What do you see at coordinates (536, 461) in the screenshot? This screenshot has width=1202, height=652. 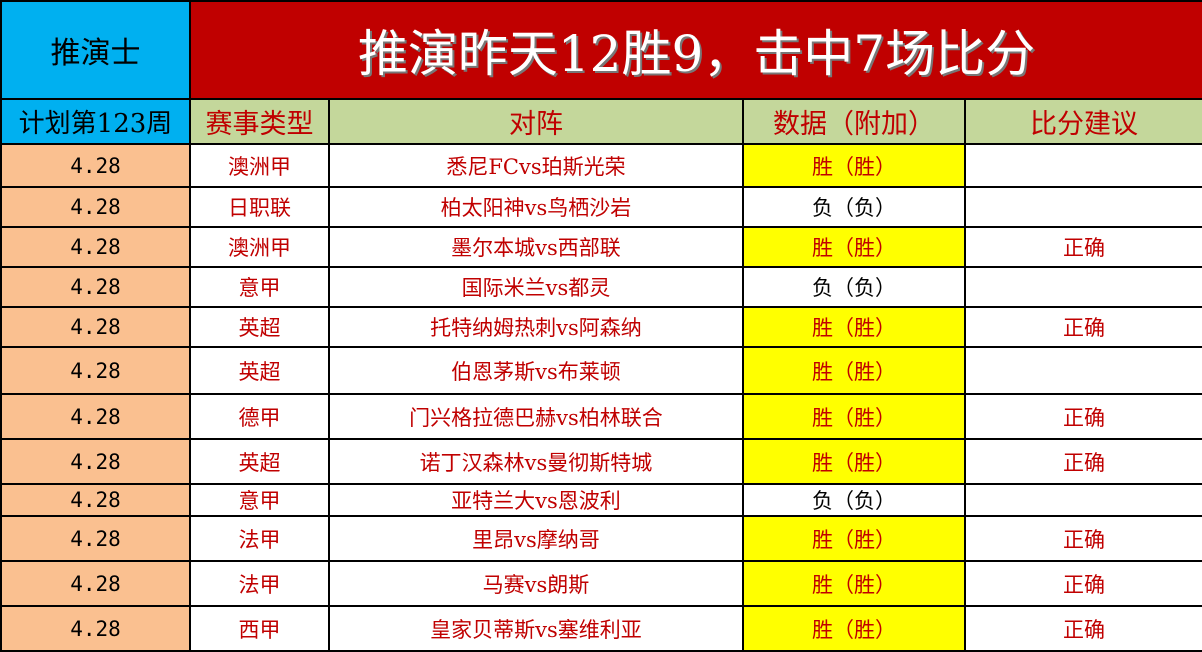 I see `match-cell: 诺丁汉森林vs曼彻斯特城` at bounding box center [536, 461].